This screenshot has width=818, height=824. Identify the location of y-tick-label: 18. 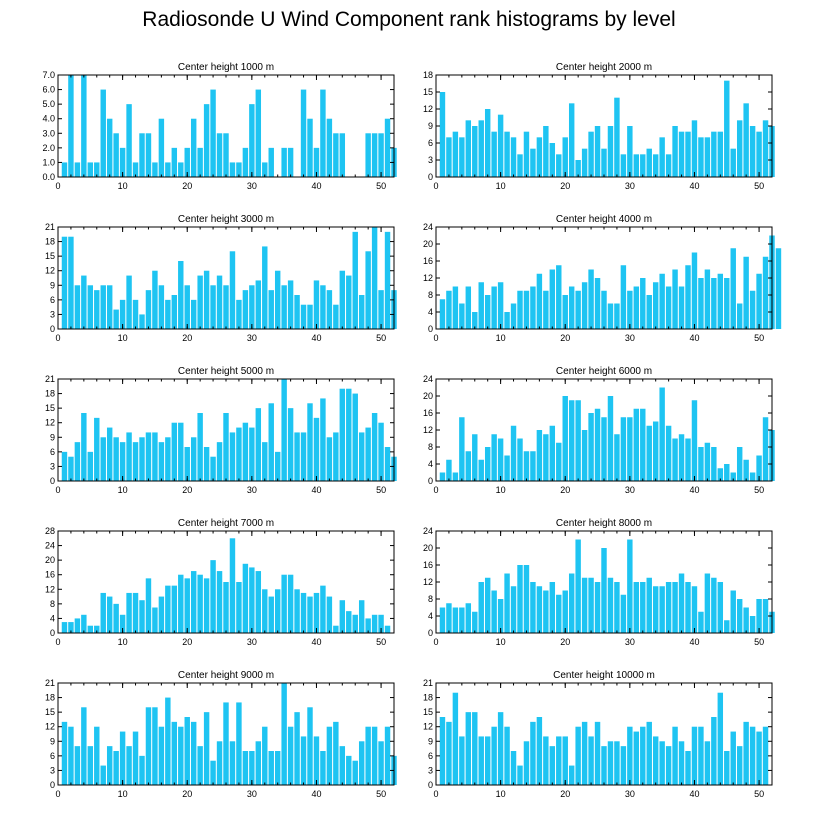
(428, 75).